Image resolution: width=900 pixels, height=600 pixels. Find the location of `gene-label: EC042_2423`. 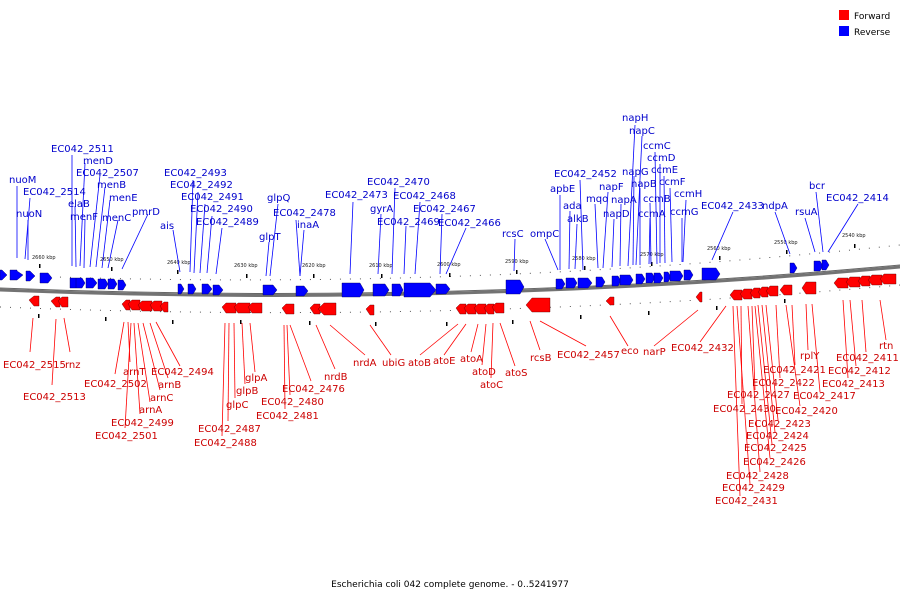

gene-label: EC042_2423 is located at coordinates (779, 424).